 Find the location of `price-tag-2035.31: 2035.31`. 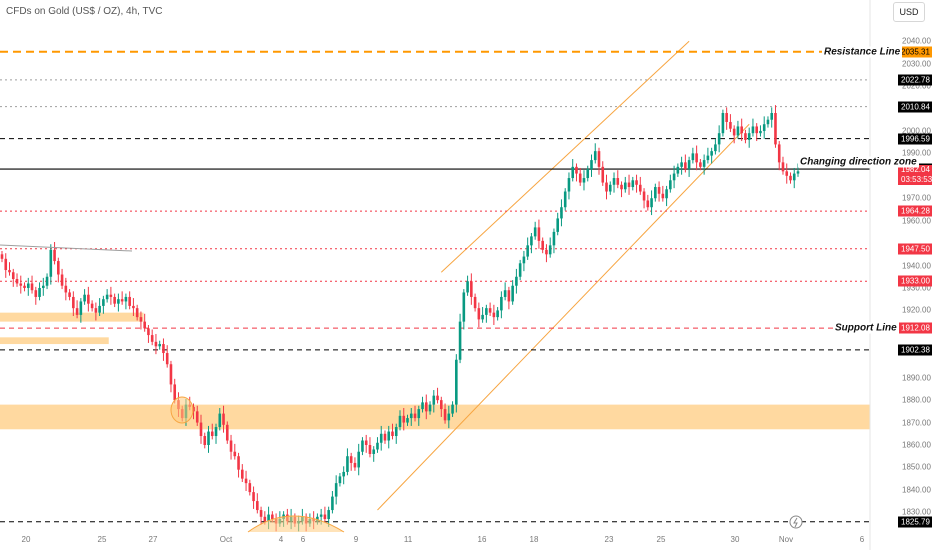

price-tag-2035.31: 2035.31 is located at coordinates (915, 52).